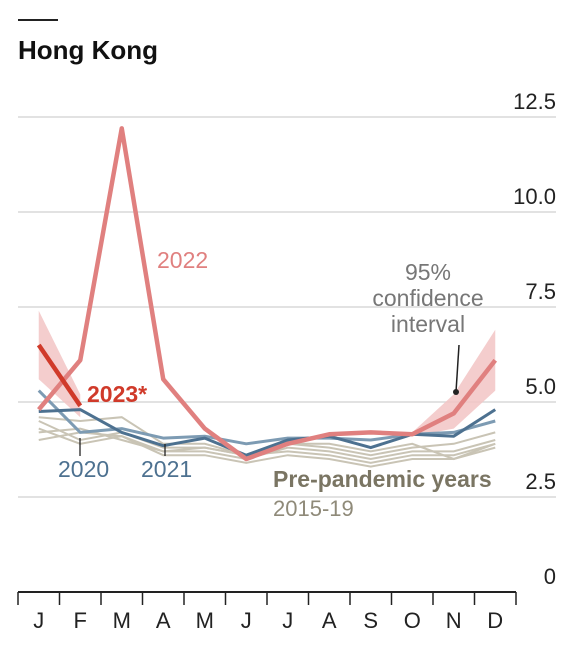  Describe the element at coordinates (550, 576) in the screenshot. I see `y-tick-label: 0` at that location.